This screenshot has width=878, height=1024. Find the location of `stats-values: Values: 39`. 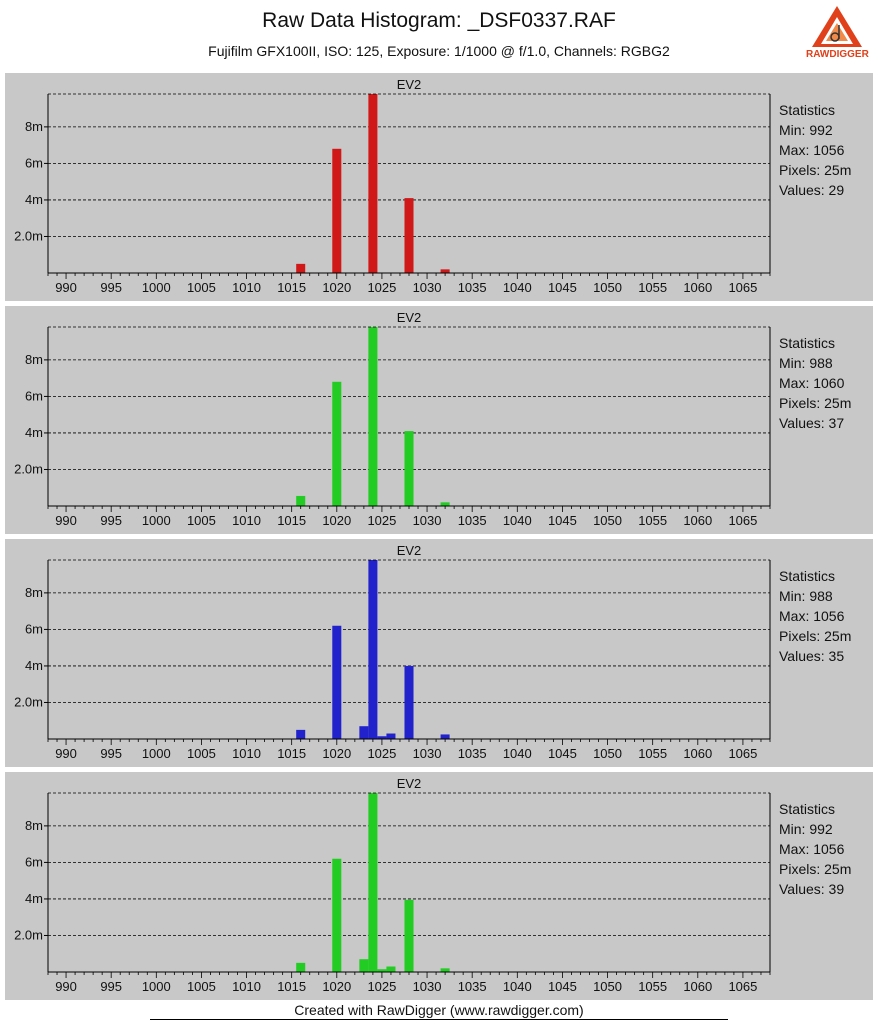

stats-values: Values: 39 is located at coordinates (811, 889).